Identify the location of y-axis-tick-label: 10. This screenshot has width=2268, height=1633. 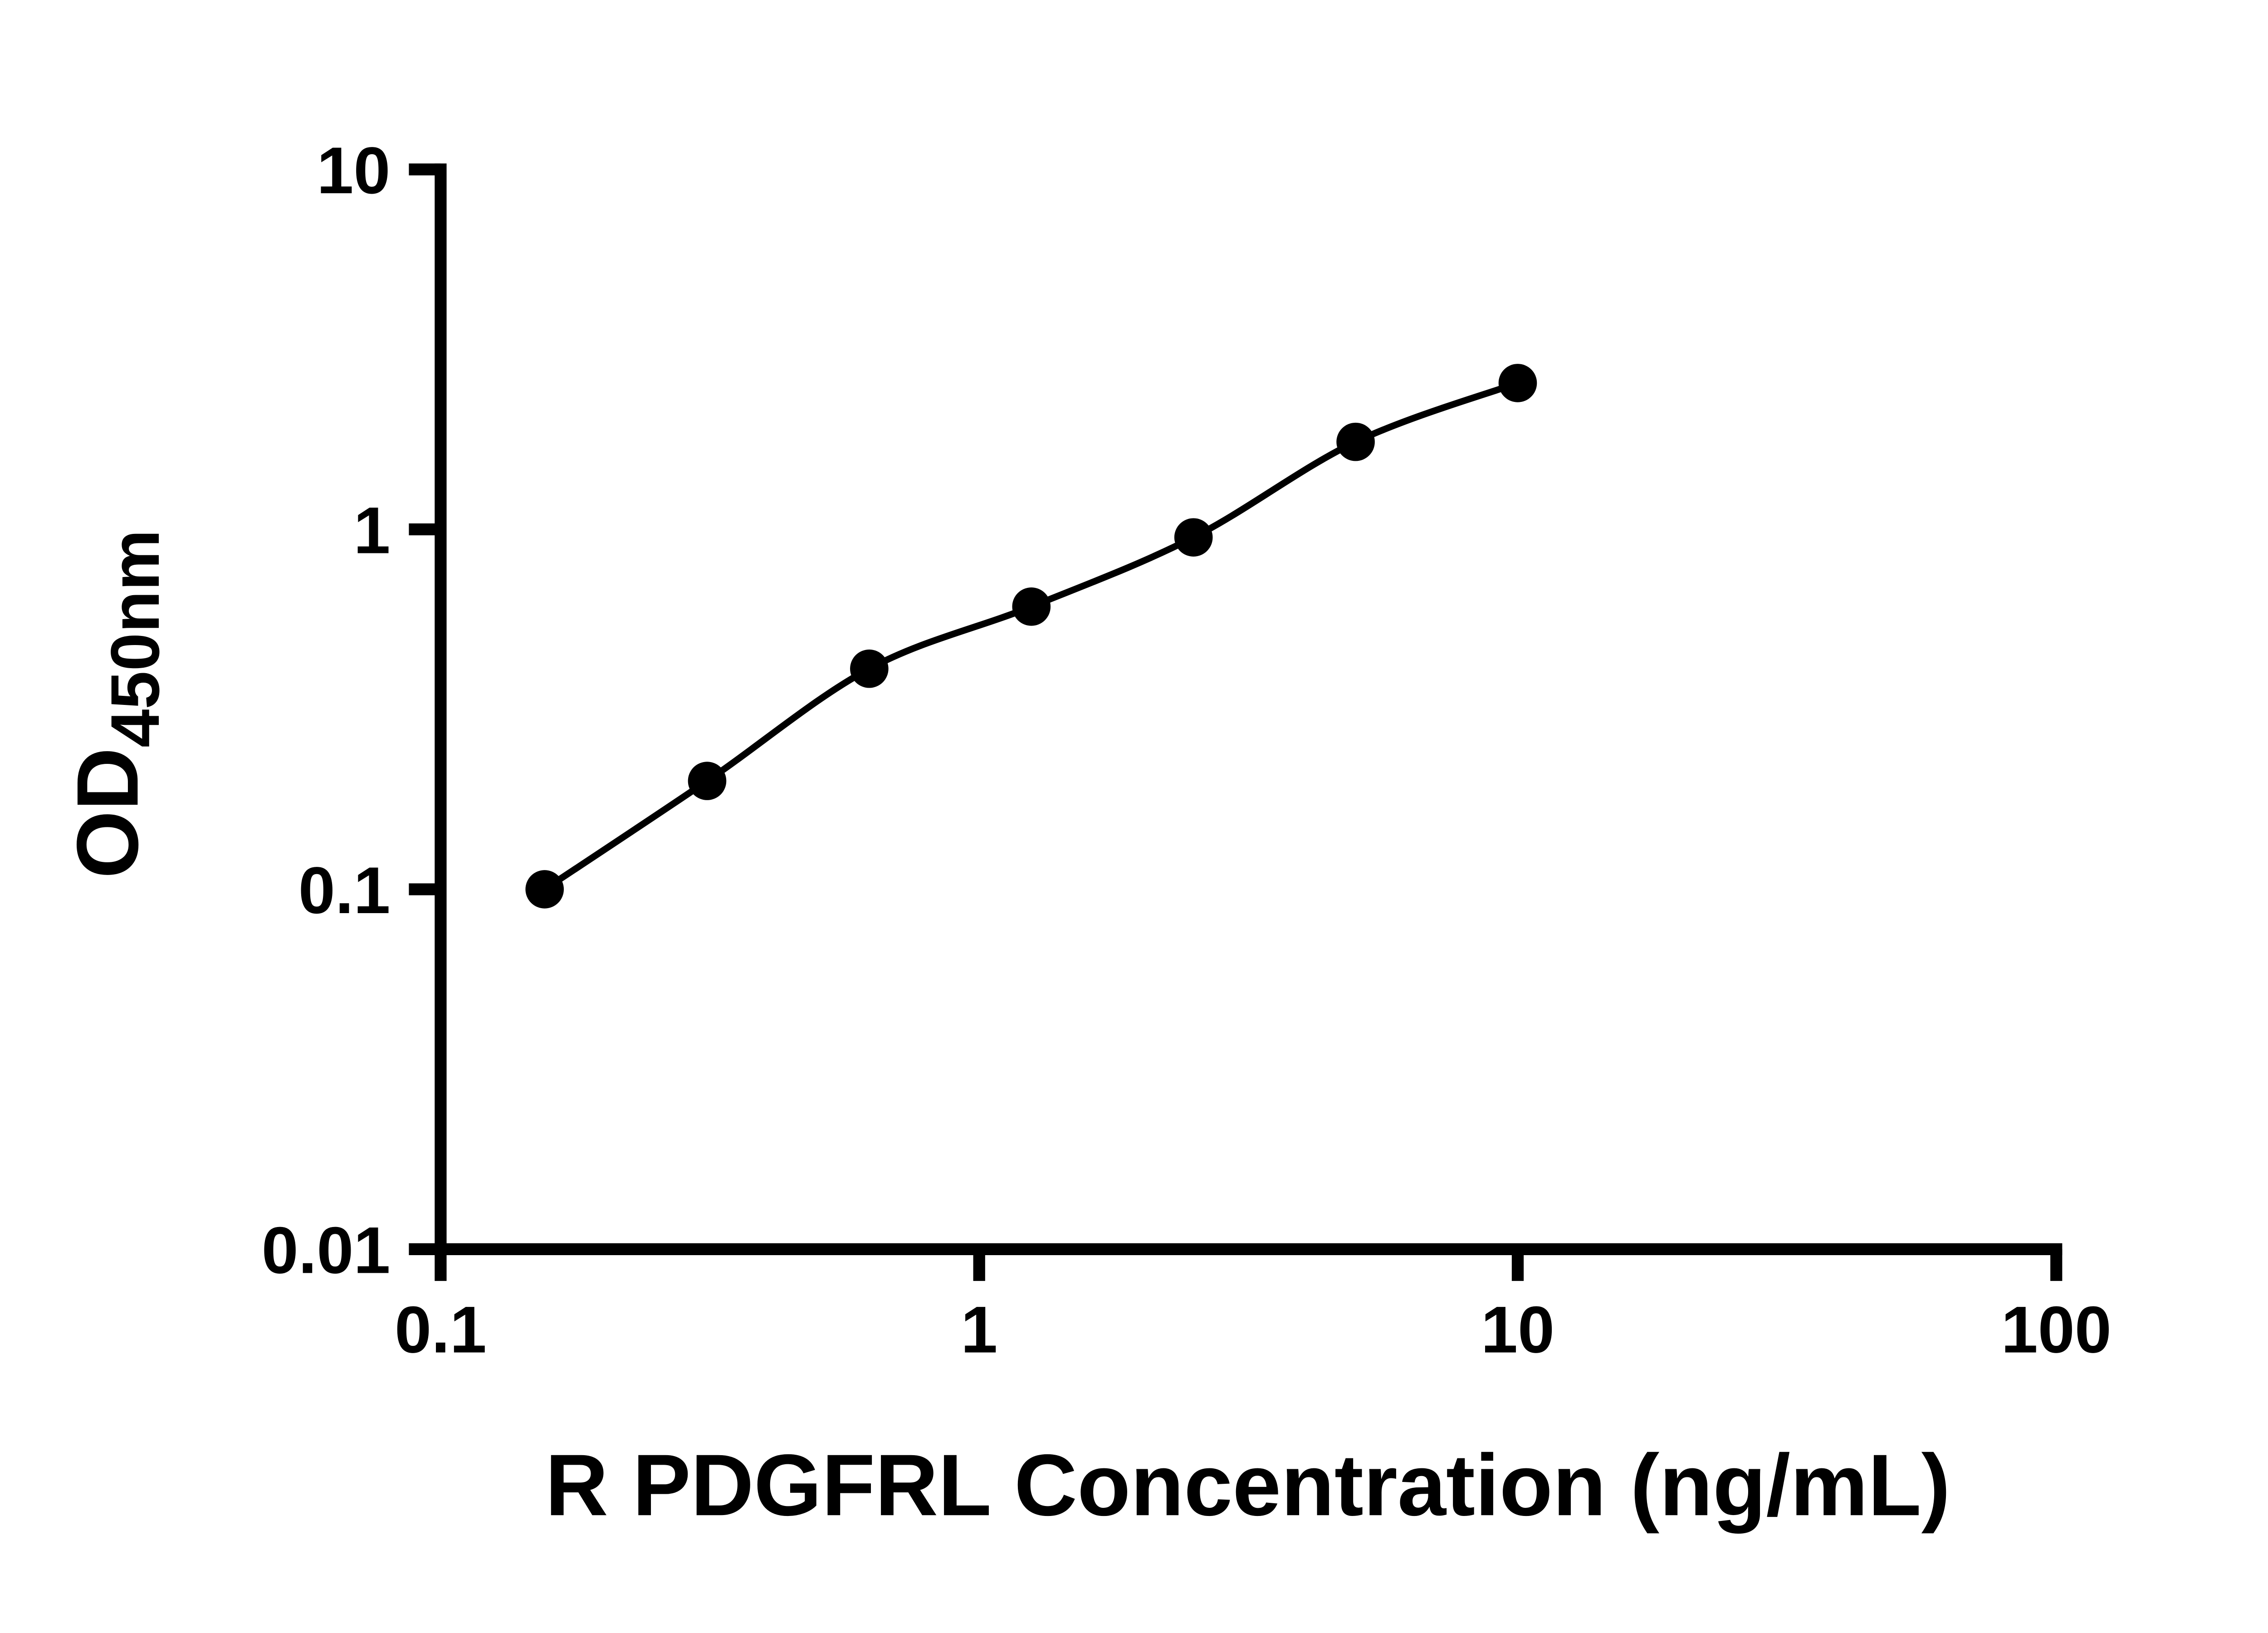
(353, 170).